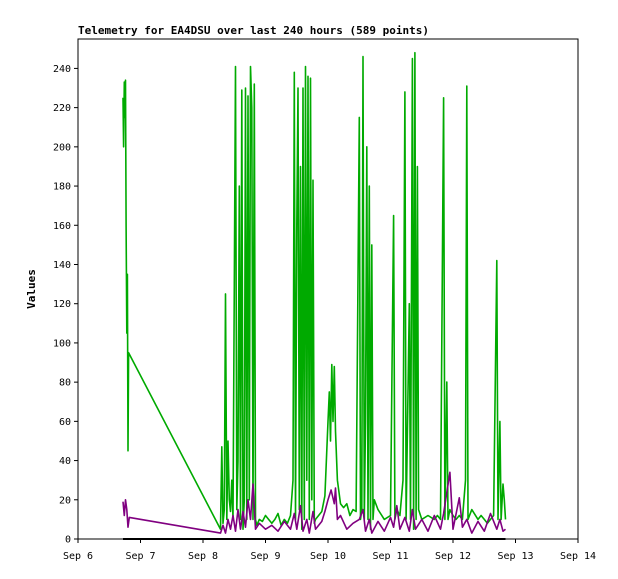 Image resolution: width=618 pixels, height=579 pixels. I want to click on x-tick-label: Sep 12, so click(453, 556).